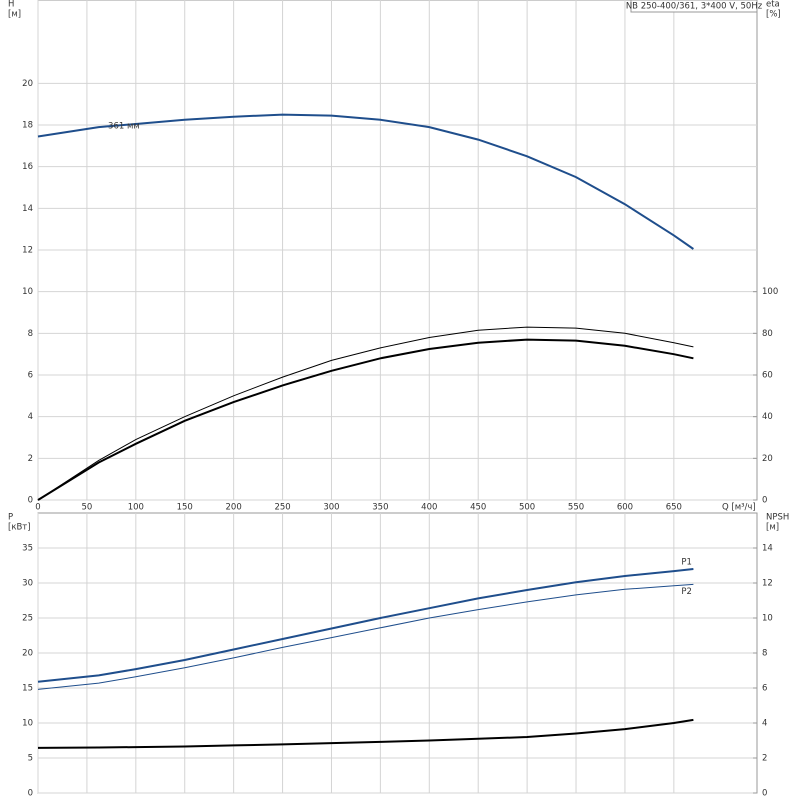  I want to click on x-tick-label: 550, so click(576, 508).